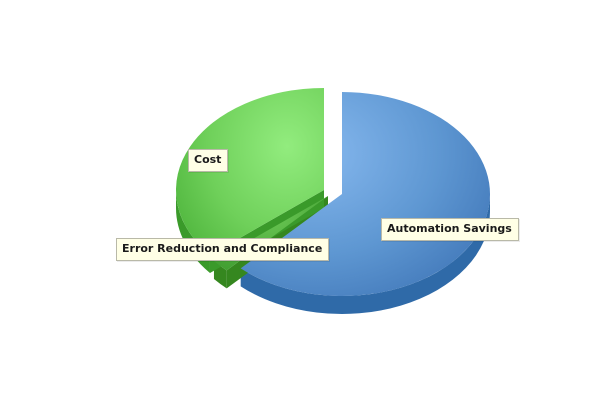  Describe the element at coordinates (223, 249) in the screenshot. I see `slice-label-error-reduction-and-compliance: Error Reduction and Compliance` at that location.